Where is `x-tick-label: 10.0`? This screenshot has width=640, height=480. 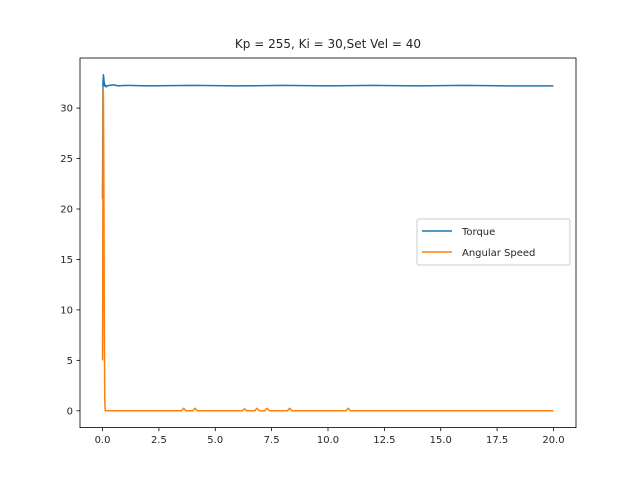
x-tick-label: 10.0 is located at coordinates (328, 440).